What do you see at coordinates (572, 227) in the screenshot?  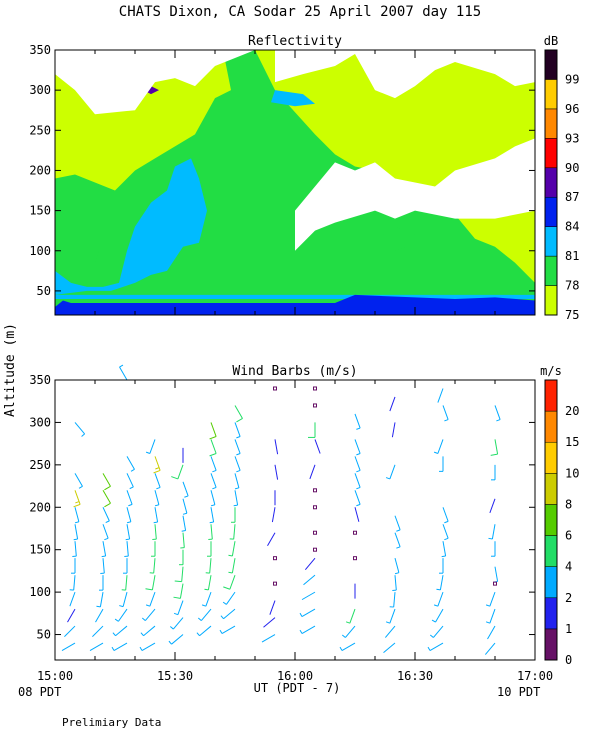 I see `colorbar-label: 84` at bounding box center [572, 227].